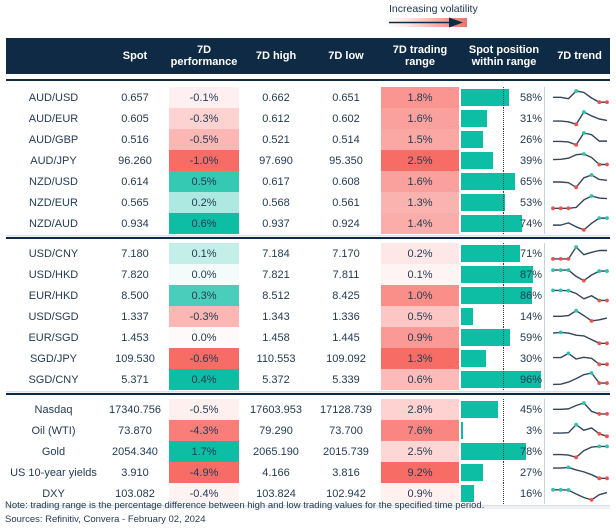 The height and width of the screenshot is (532, 616). Describe the element at coordinates (420, 409) in the screenshot. I see `trading-range-cell: 2.8%` at that location.